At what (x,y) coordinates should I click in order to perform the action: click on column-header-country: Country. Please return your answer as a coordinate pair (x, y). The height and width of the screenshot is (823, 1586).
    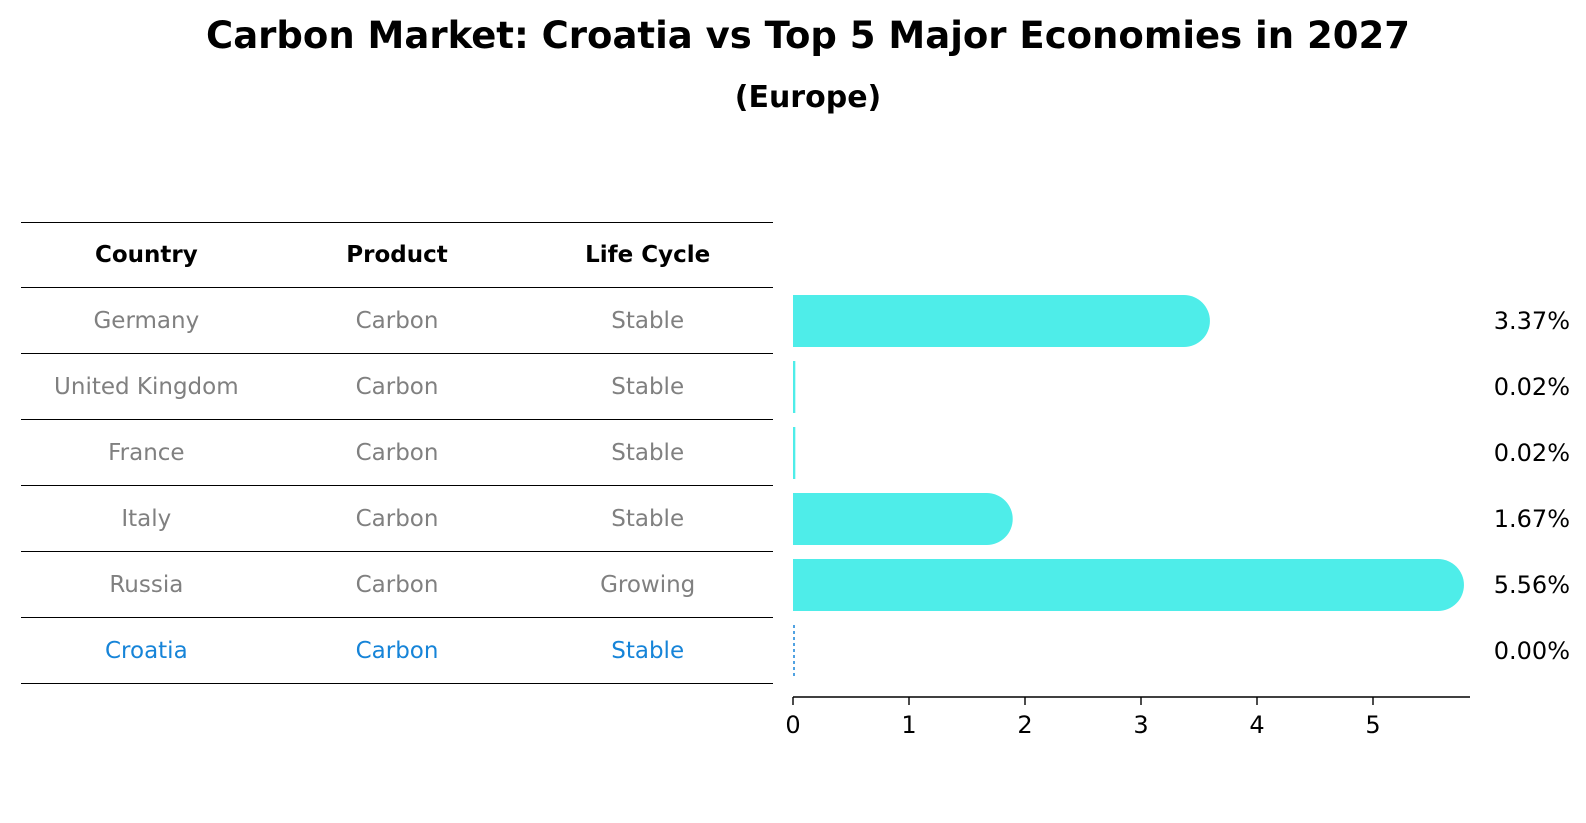
    Looking at the image, I should click on (146, 255).